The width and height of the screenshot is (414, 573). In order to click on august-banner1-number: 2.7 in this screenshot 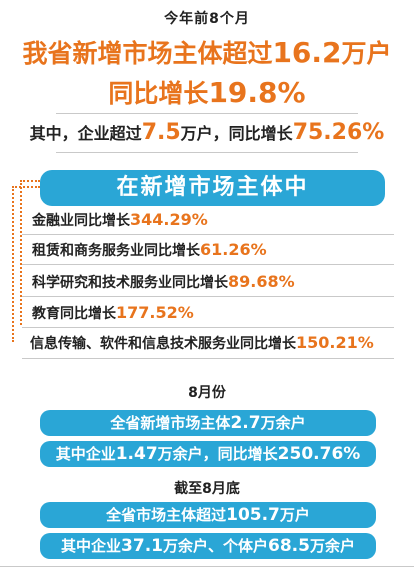, I will do `click(245, 423)`.